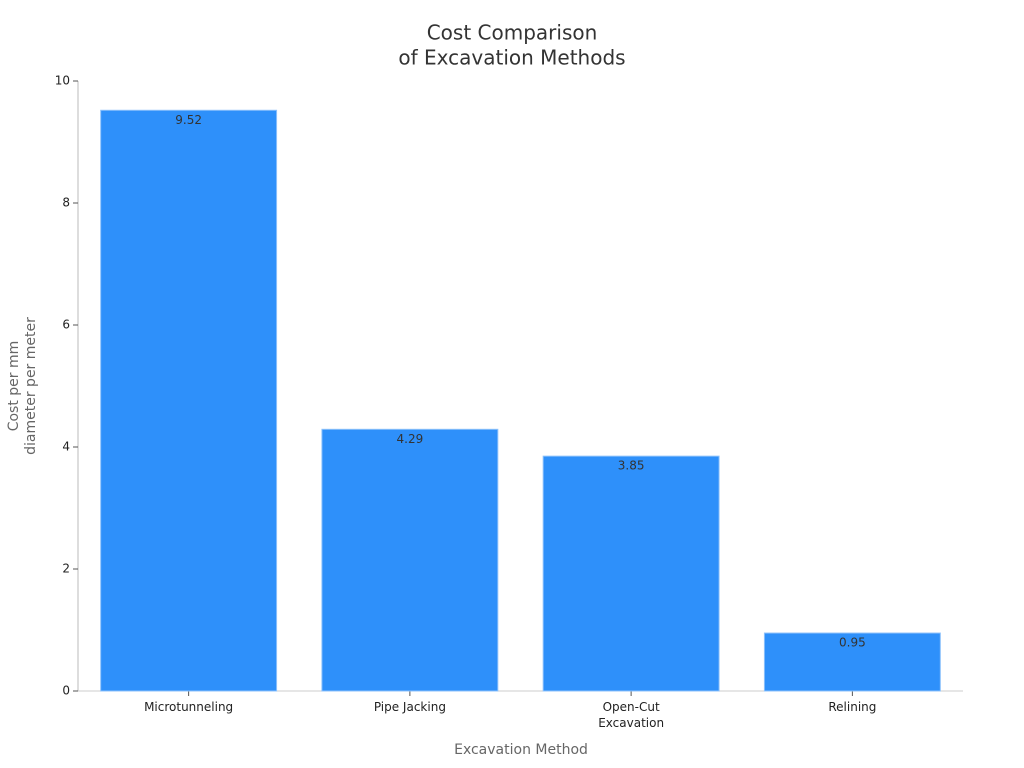  Describe the element at coordinates (31, 386) in the screenshot. I see `y-axis-label: diameter per meter` at that location.